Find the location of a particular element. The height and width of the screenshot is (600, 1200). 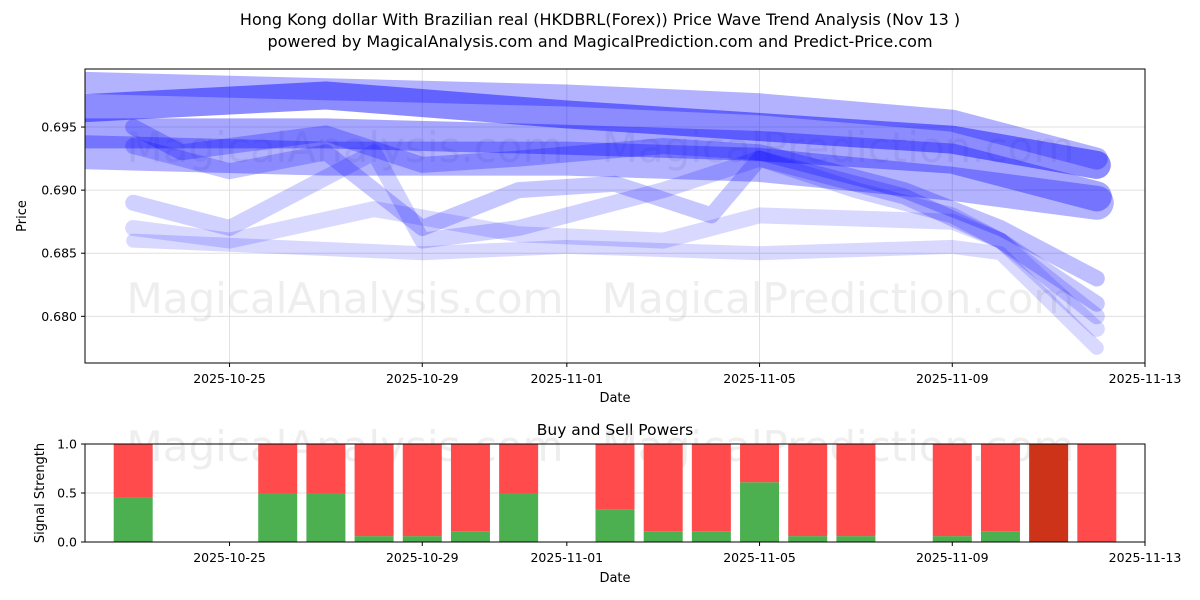

y-tick-label: 0.5 is located at coordinates (67, 493).